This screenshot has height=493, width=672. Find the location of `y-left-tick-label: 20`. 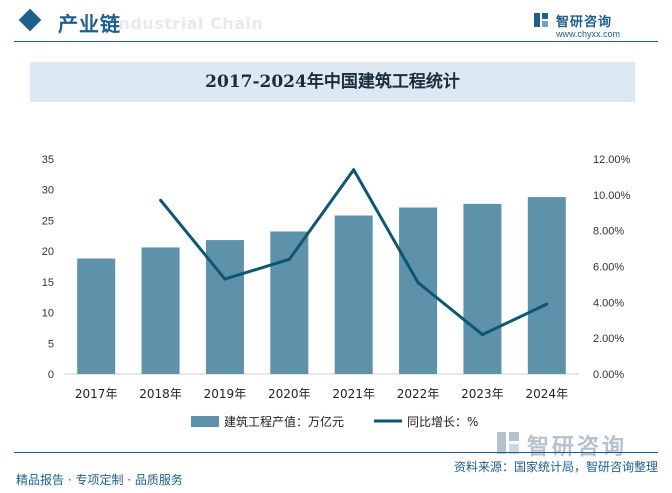

y-left-tick-label: 20 is located at coordinates (48, 252).